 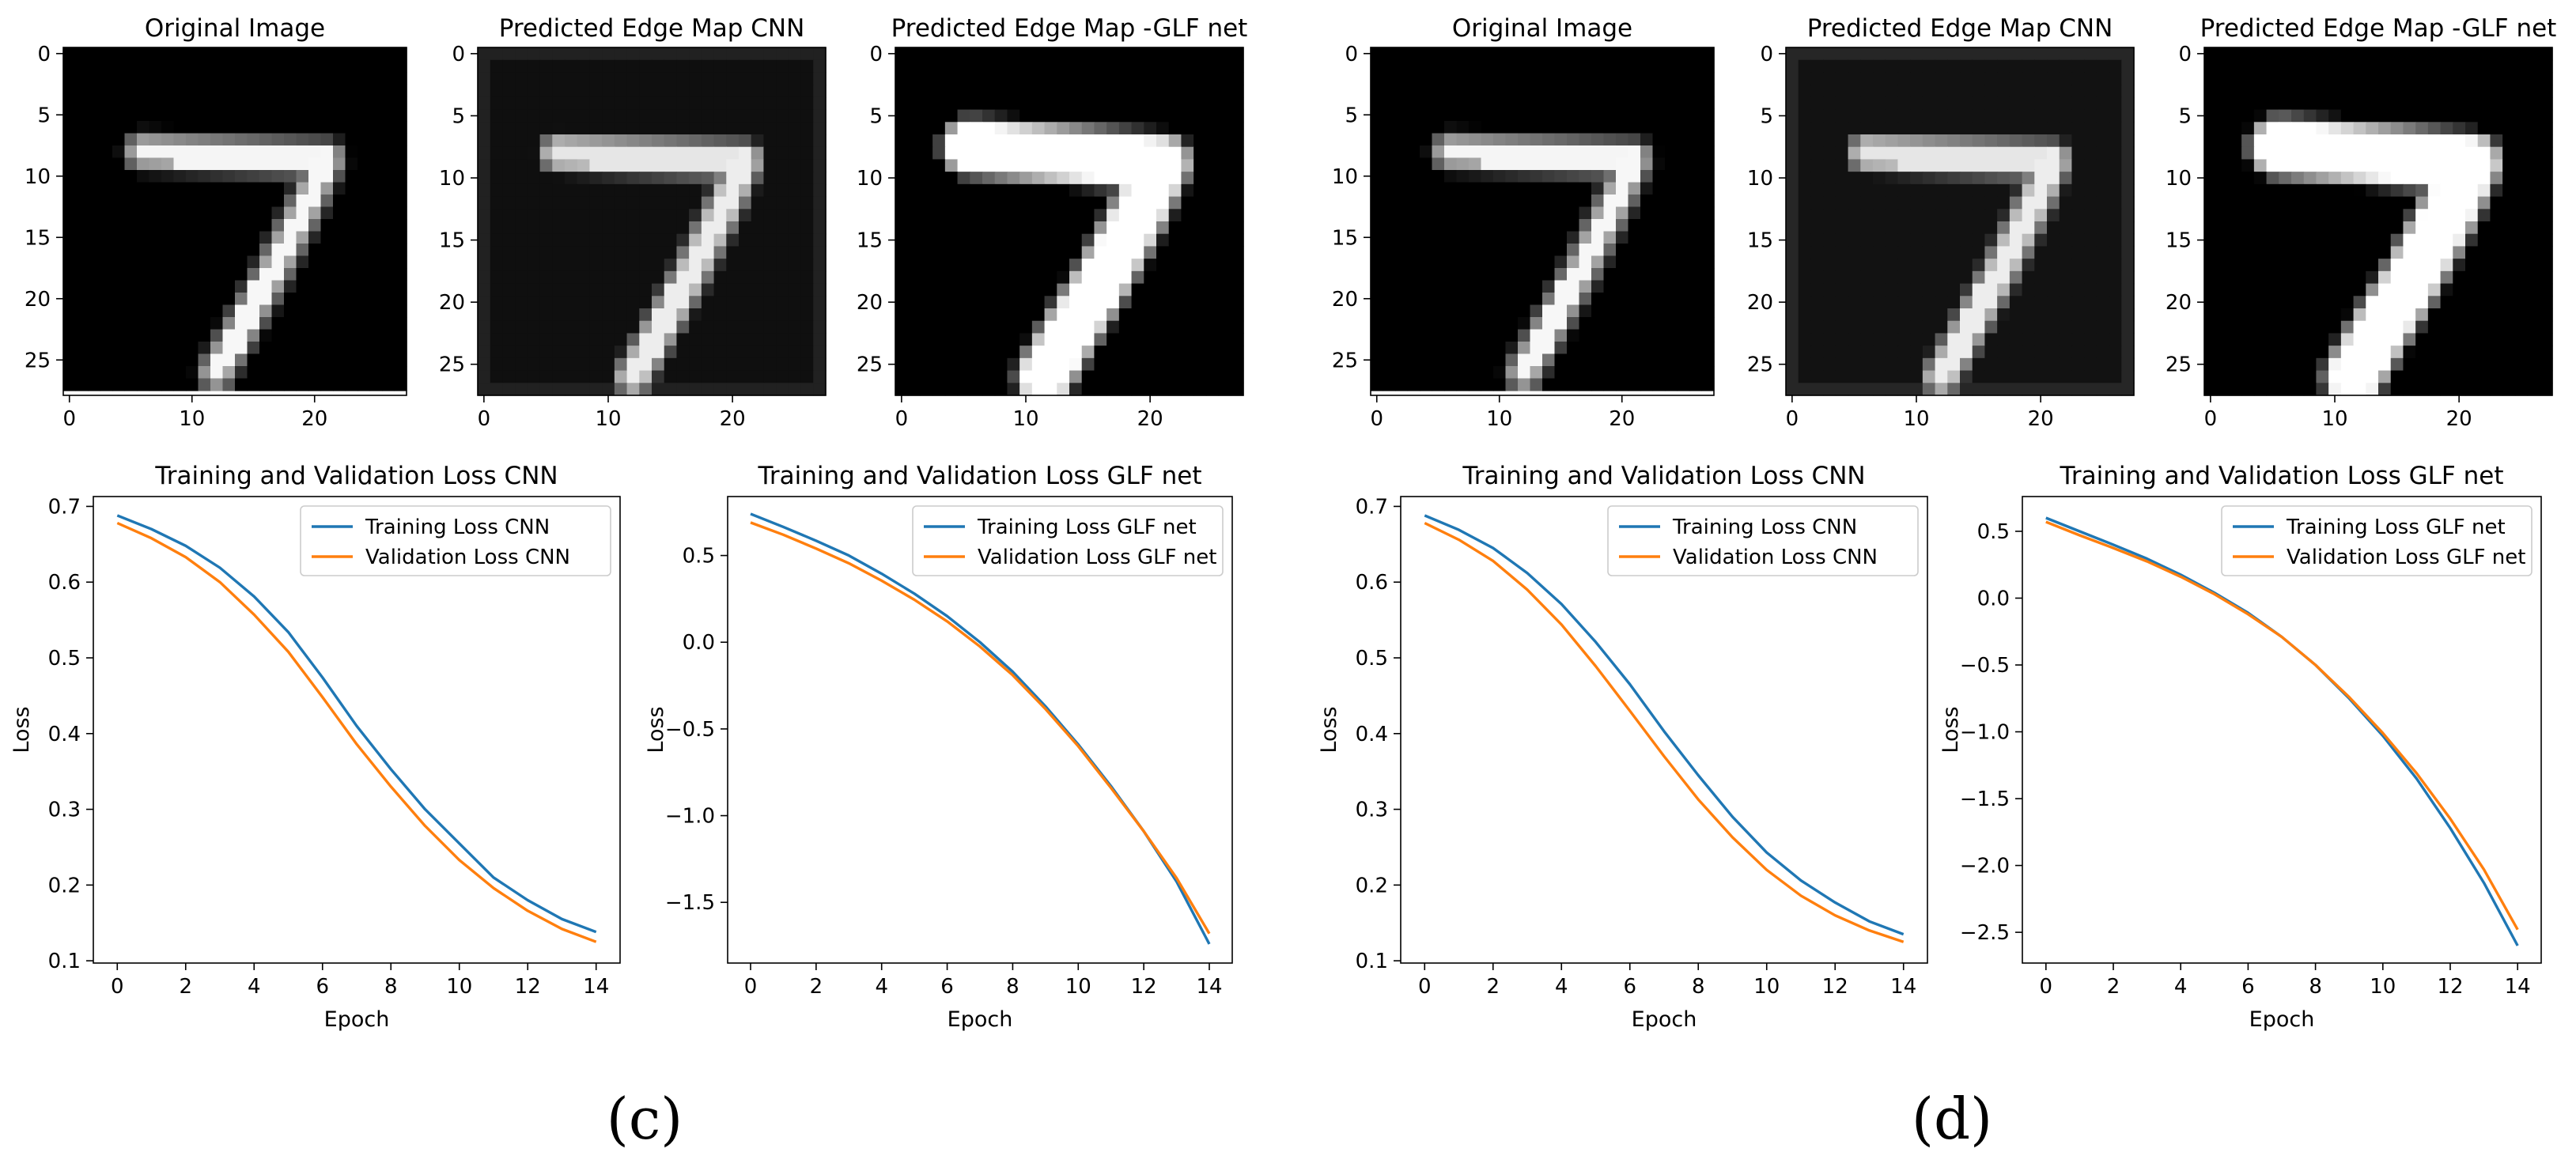 I want to click on y-tick-label: 25, so click(x=452, y=365).